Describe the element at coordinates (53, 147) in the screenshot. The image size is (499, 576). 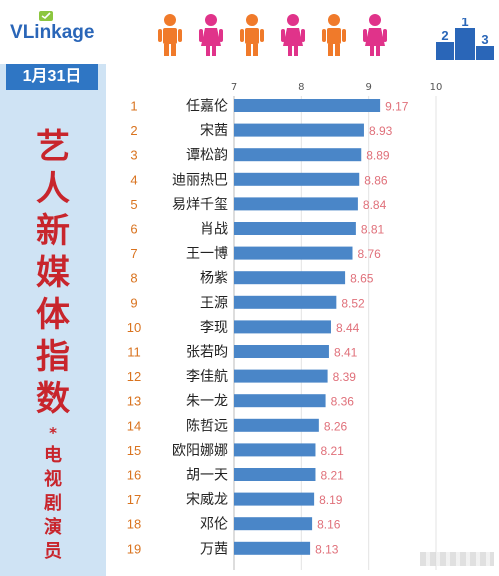
I see `title-char: 艺` at that location.